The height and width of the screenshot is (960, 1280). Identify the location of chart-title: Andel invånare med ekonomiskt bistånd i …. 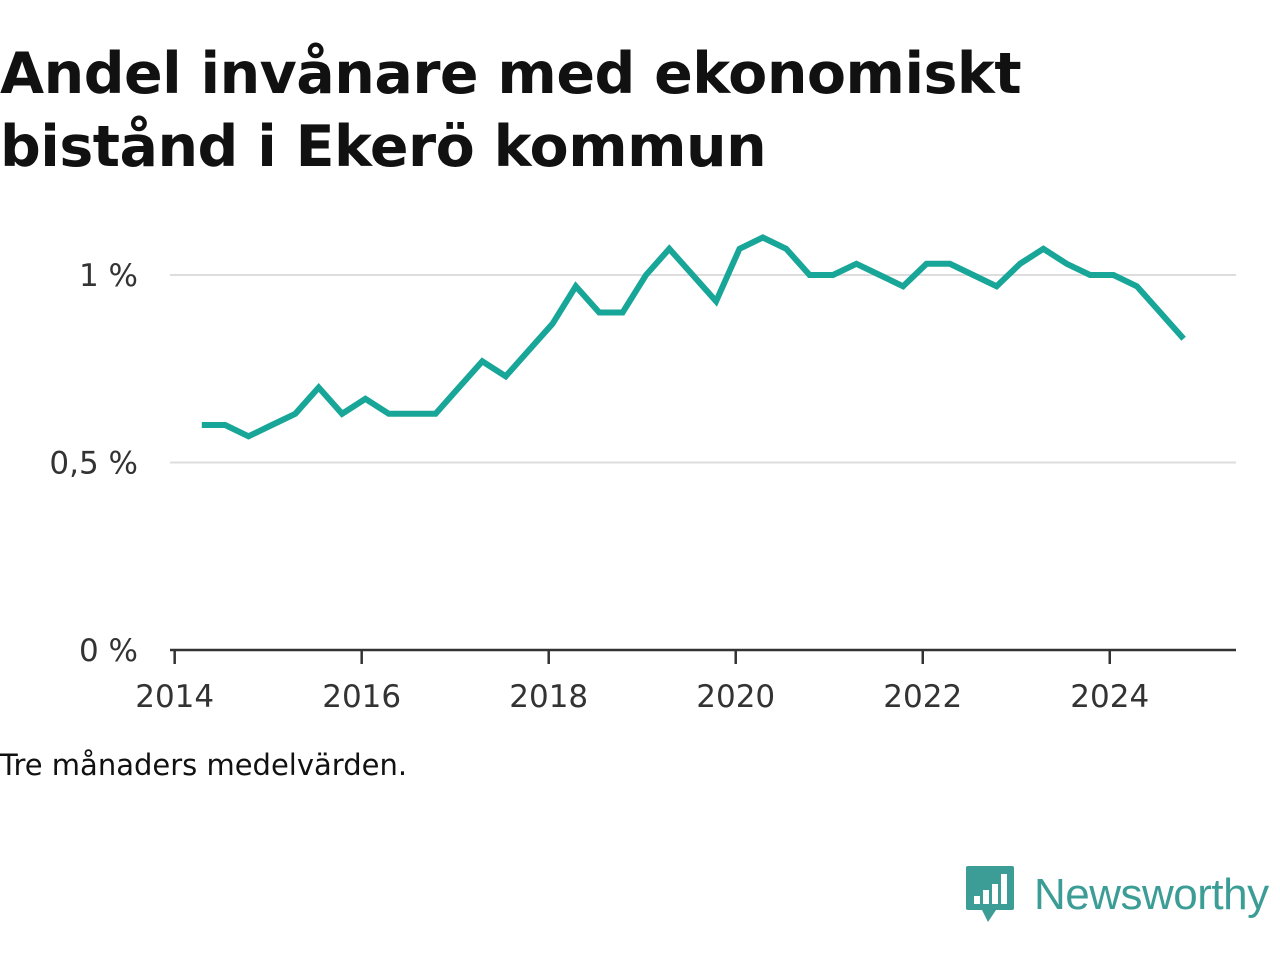
(511, 110).